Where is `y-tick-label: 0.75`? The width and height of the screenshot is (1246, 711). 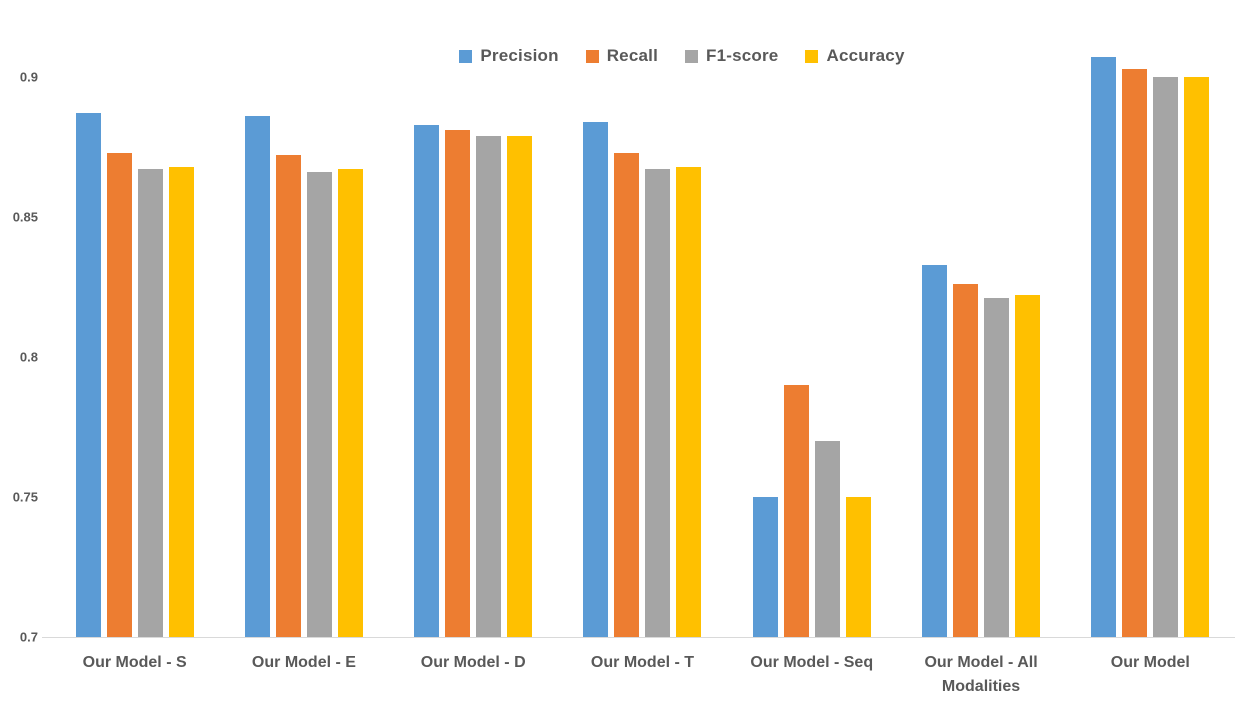
y-tick-label: 0.75 is located at coordinates (25, 497).